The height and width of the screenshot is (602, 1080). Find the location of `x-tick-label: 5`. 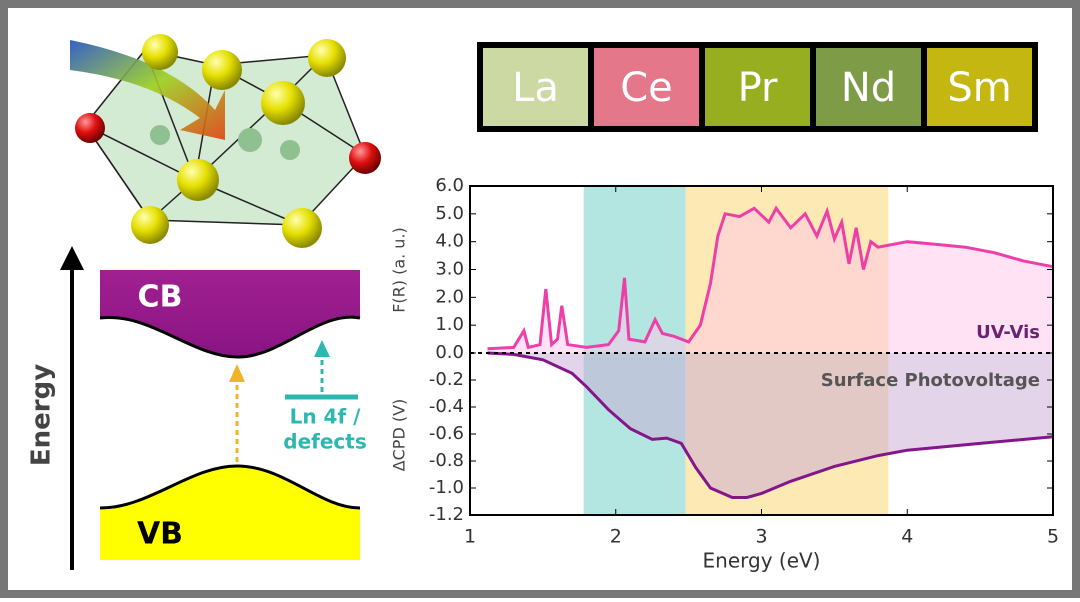

x-tick-label: 5 is located at coordinates (1053, 537).